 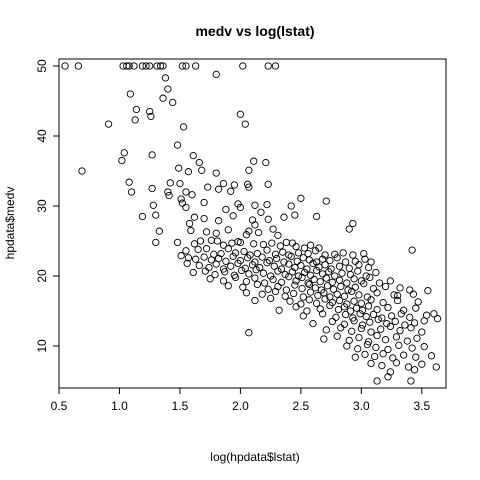 What do you see at coordinates (42, 206) in the screenshot?
I see `y-tick-label: 30` at bounding box center [42, 206].